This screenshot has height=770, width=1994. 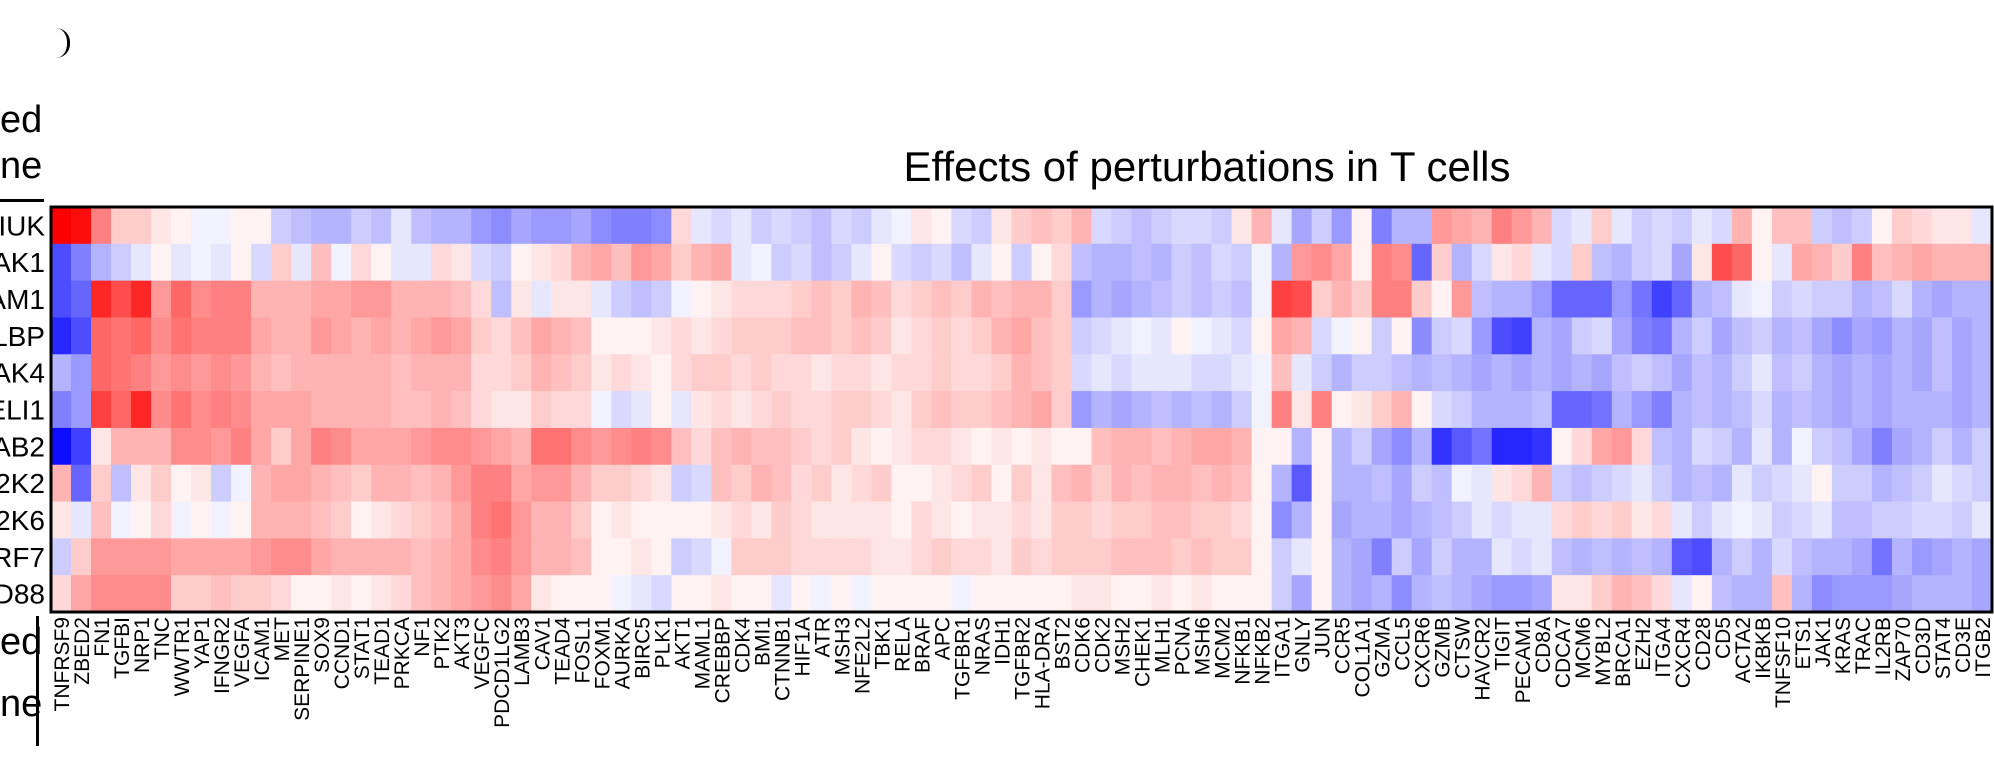 What do you see at coordinates (142, 645) in the screenshot?
I see `column-label: NRP1` at bounding box center [142, 645].